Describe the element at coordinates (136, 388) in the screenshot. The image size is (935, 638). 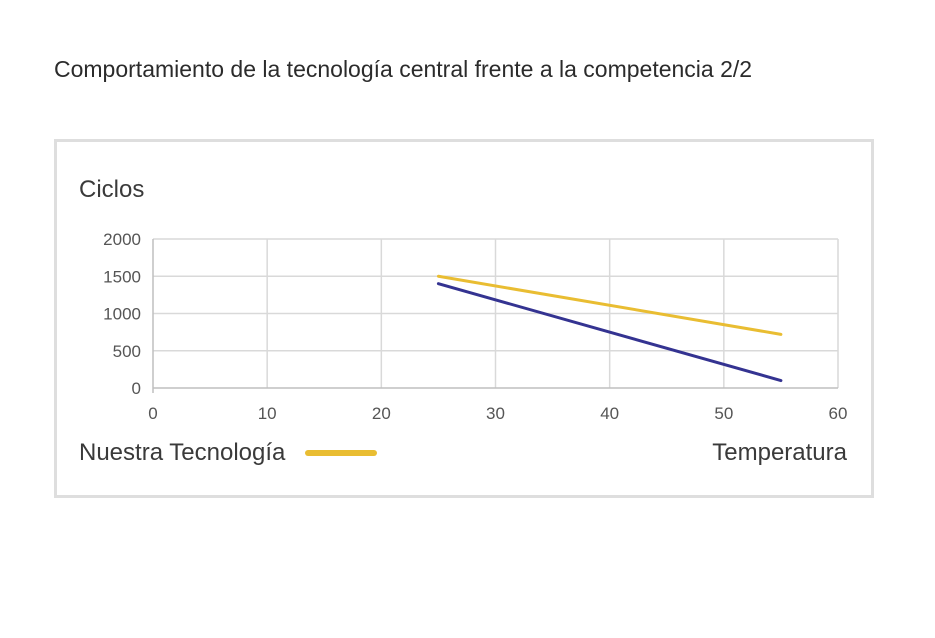
I see `y-tick-label: 0` at that location.